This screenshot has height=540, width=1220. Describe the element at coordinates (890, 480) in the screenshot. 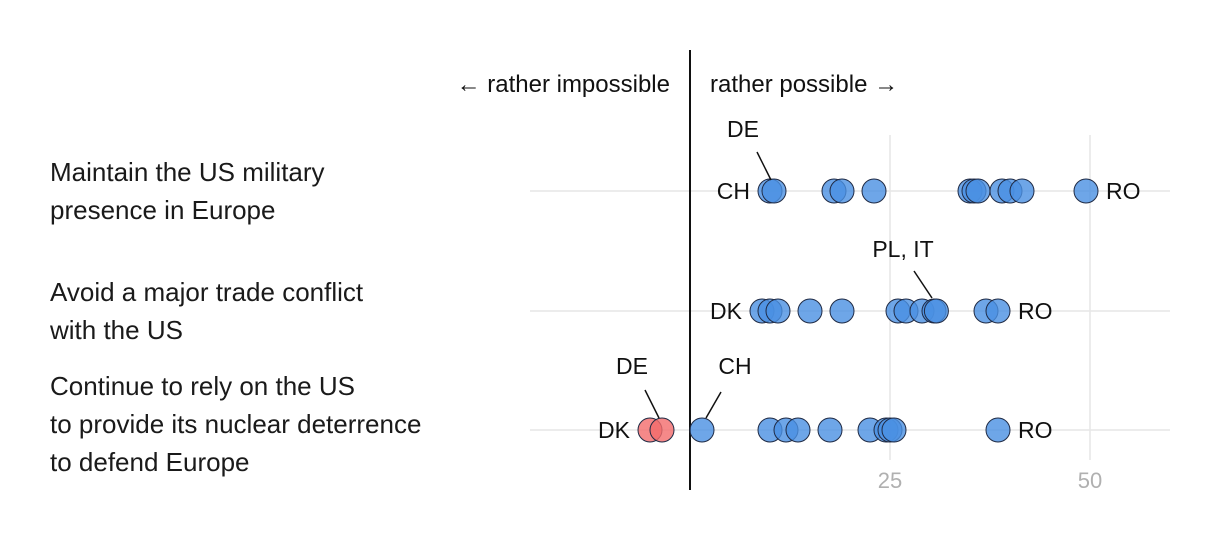

I see `x-tick-label: 25` at that location.